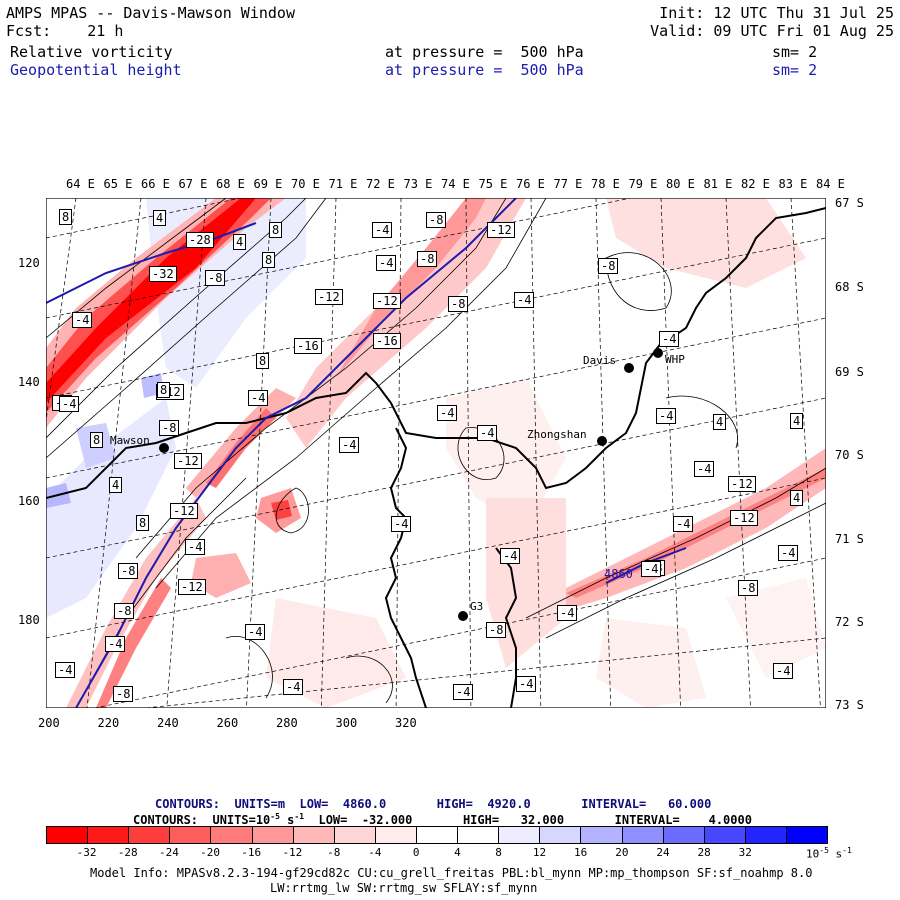  Describe the element at coordinates (168, 852) in the screenshot. I see `colorbar-tick-label: -24` at that location.